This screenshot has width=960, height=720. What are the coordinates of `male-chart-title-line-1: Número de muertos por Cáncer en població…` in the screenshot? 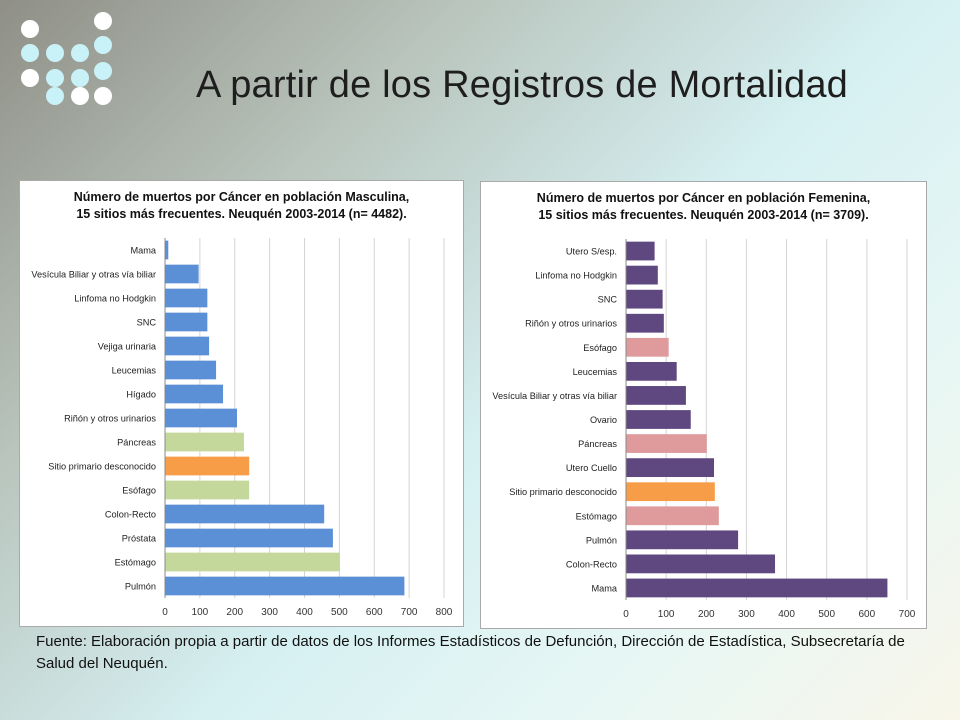 It's located at (241, 197).